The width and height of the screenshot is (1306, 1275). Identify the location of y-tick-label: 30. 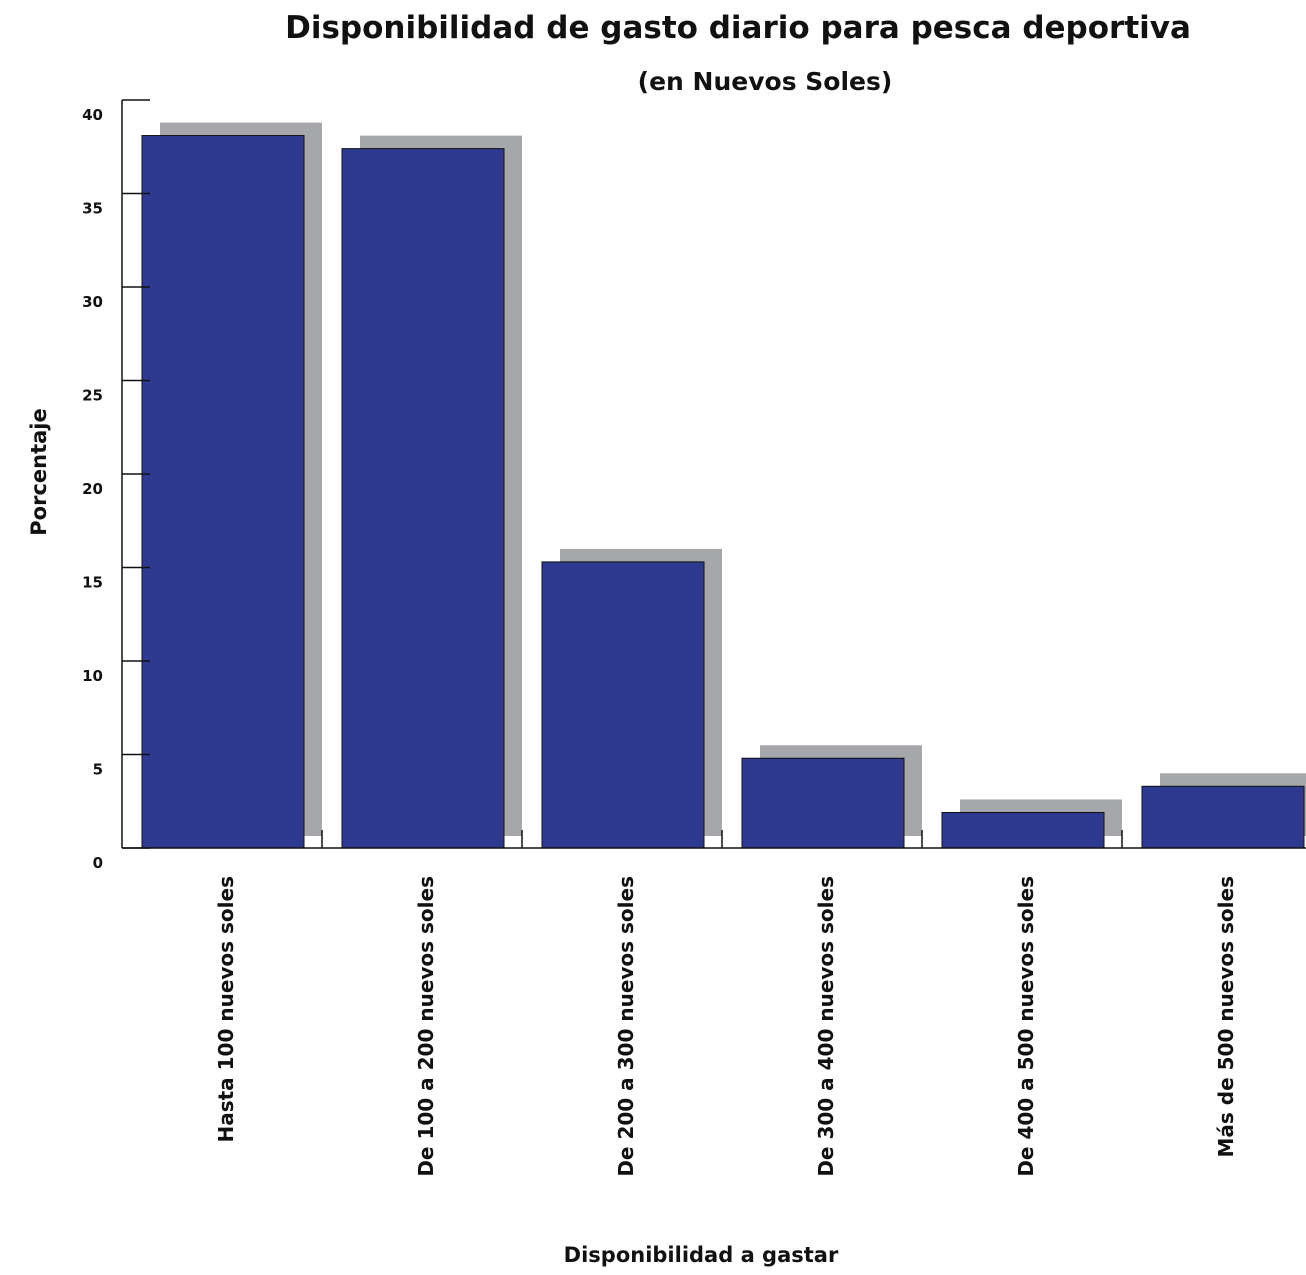
(92, 302).